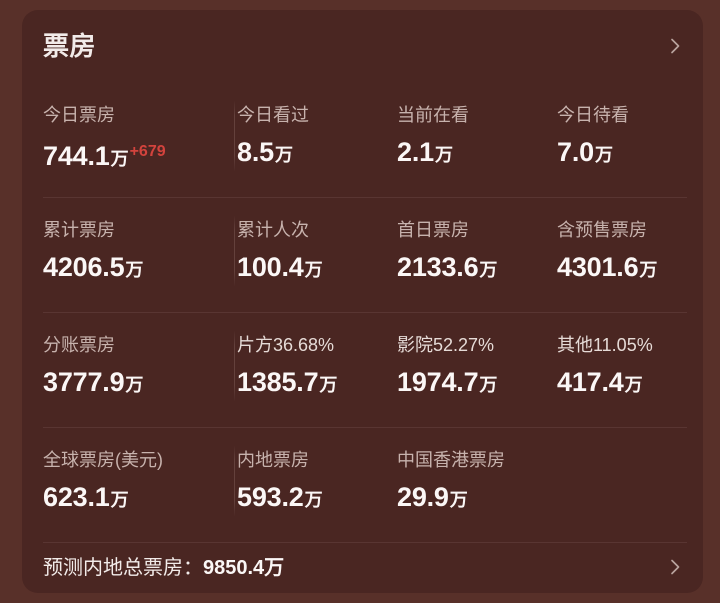 Image resolution: width=720 pixels, height=603 pixels. I want to click on metric-cell: 片方36.68% 1385.7万, so click(316, 369).